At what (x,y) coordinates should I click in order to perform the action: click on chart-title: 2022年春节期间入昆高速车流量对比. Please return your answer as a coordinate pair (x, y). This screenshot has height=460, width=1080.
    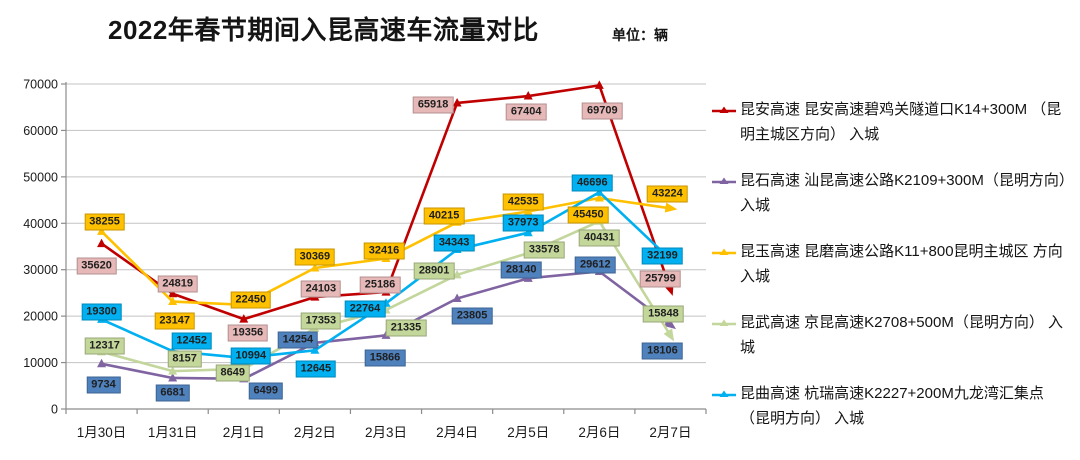
    Looking at the image, I should click on (323, 30).